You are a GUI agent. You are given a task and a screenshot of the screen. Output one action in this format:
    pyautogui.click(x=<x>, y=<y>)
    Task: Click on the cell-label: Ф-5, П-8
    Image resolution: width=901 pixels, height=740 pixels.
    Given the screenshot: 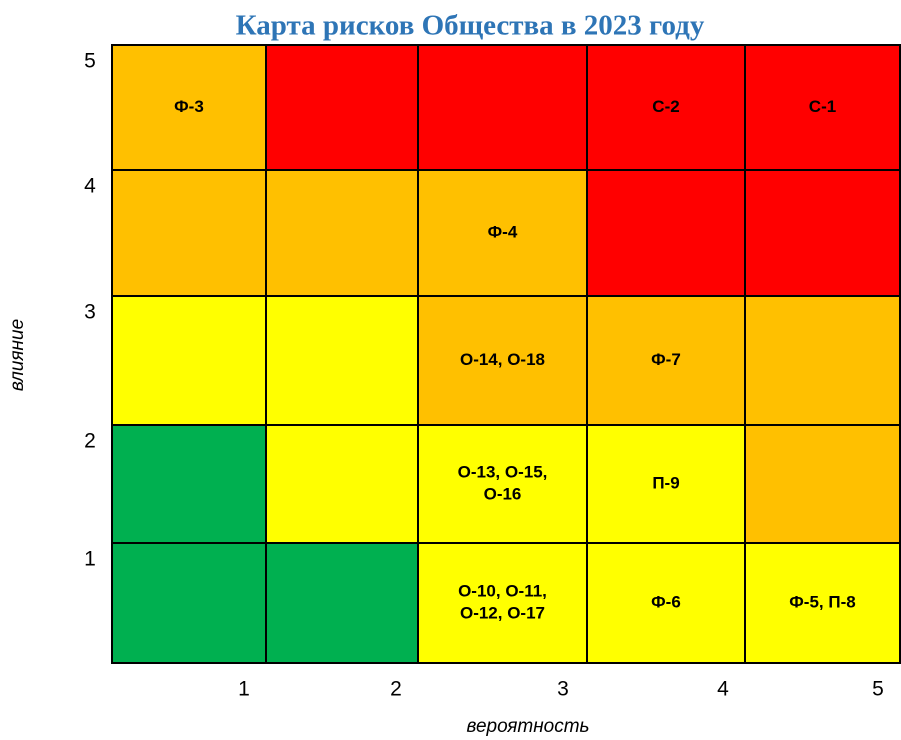 What is the action you would take?
    pyautogui.click(x=822, y=601)
    